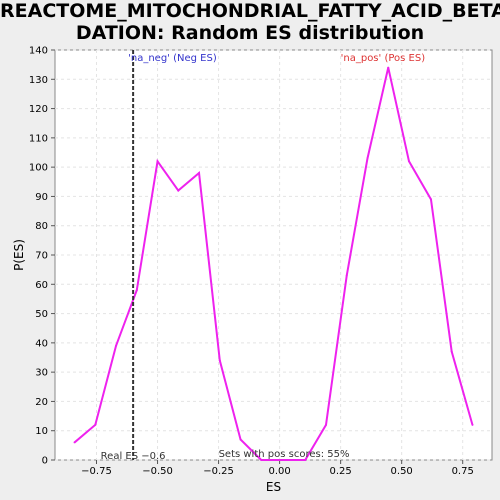 This screenshot has width=500, height=500. Describe the element at coordinates (38, 51) in the screenshot. I see `y-tick-label: 140` at that location.